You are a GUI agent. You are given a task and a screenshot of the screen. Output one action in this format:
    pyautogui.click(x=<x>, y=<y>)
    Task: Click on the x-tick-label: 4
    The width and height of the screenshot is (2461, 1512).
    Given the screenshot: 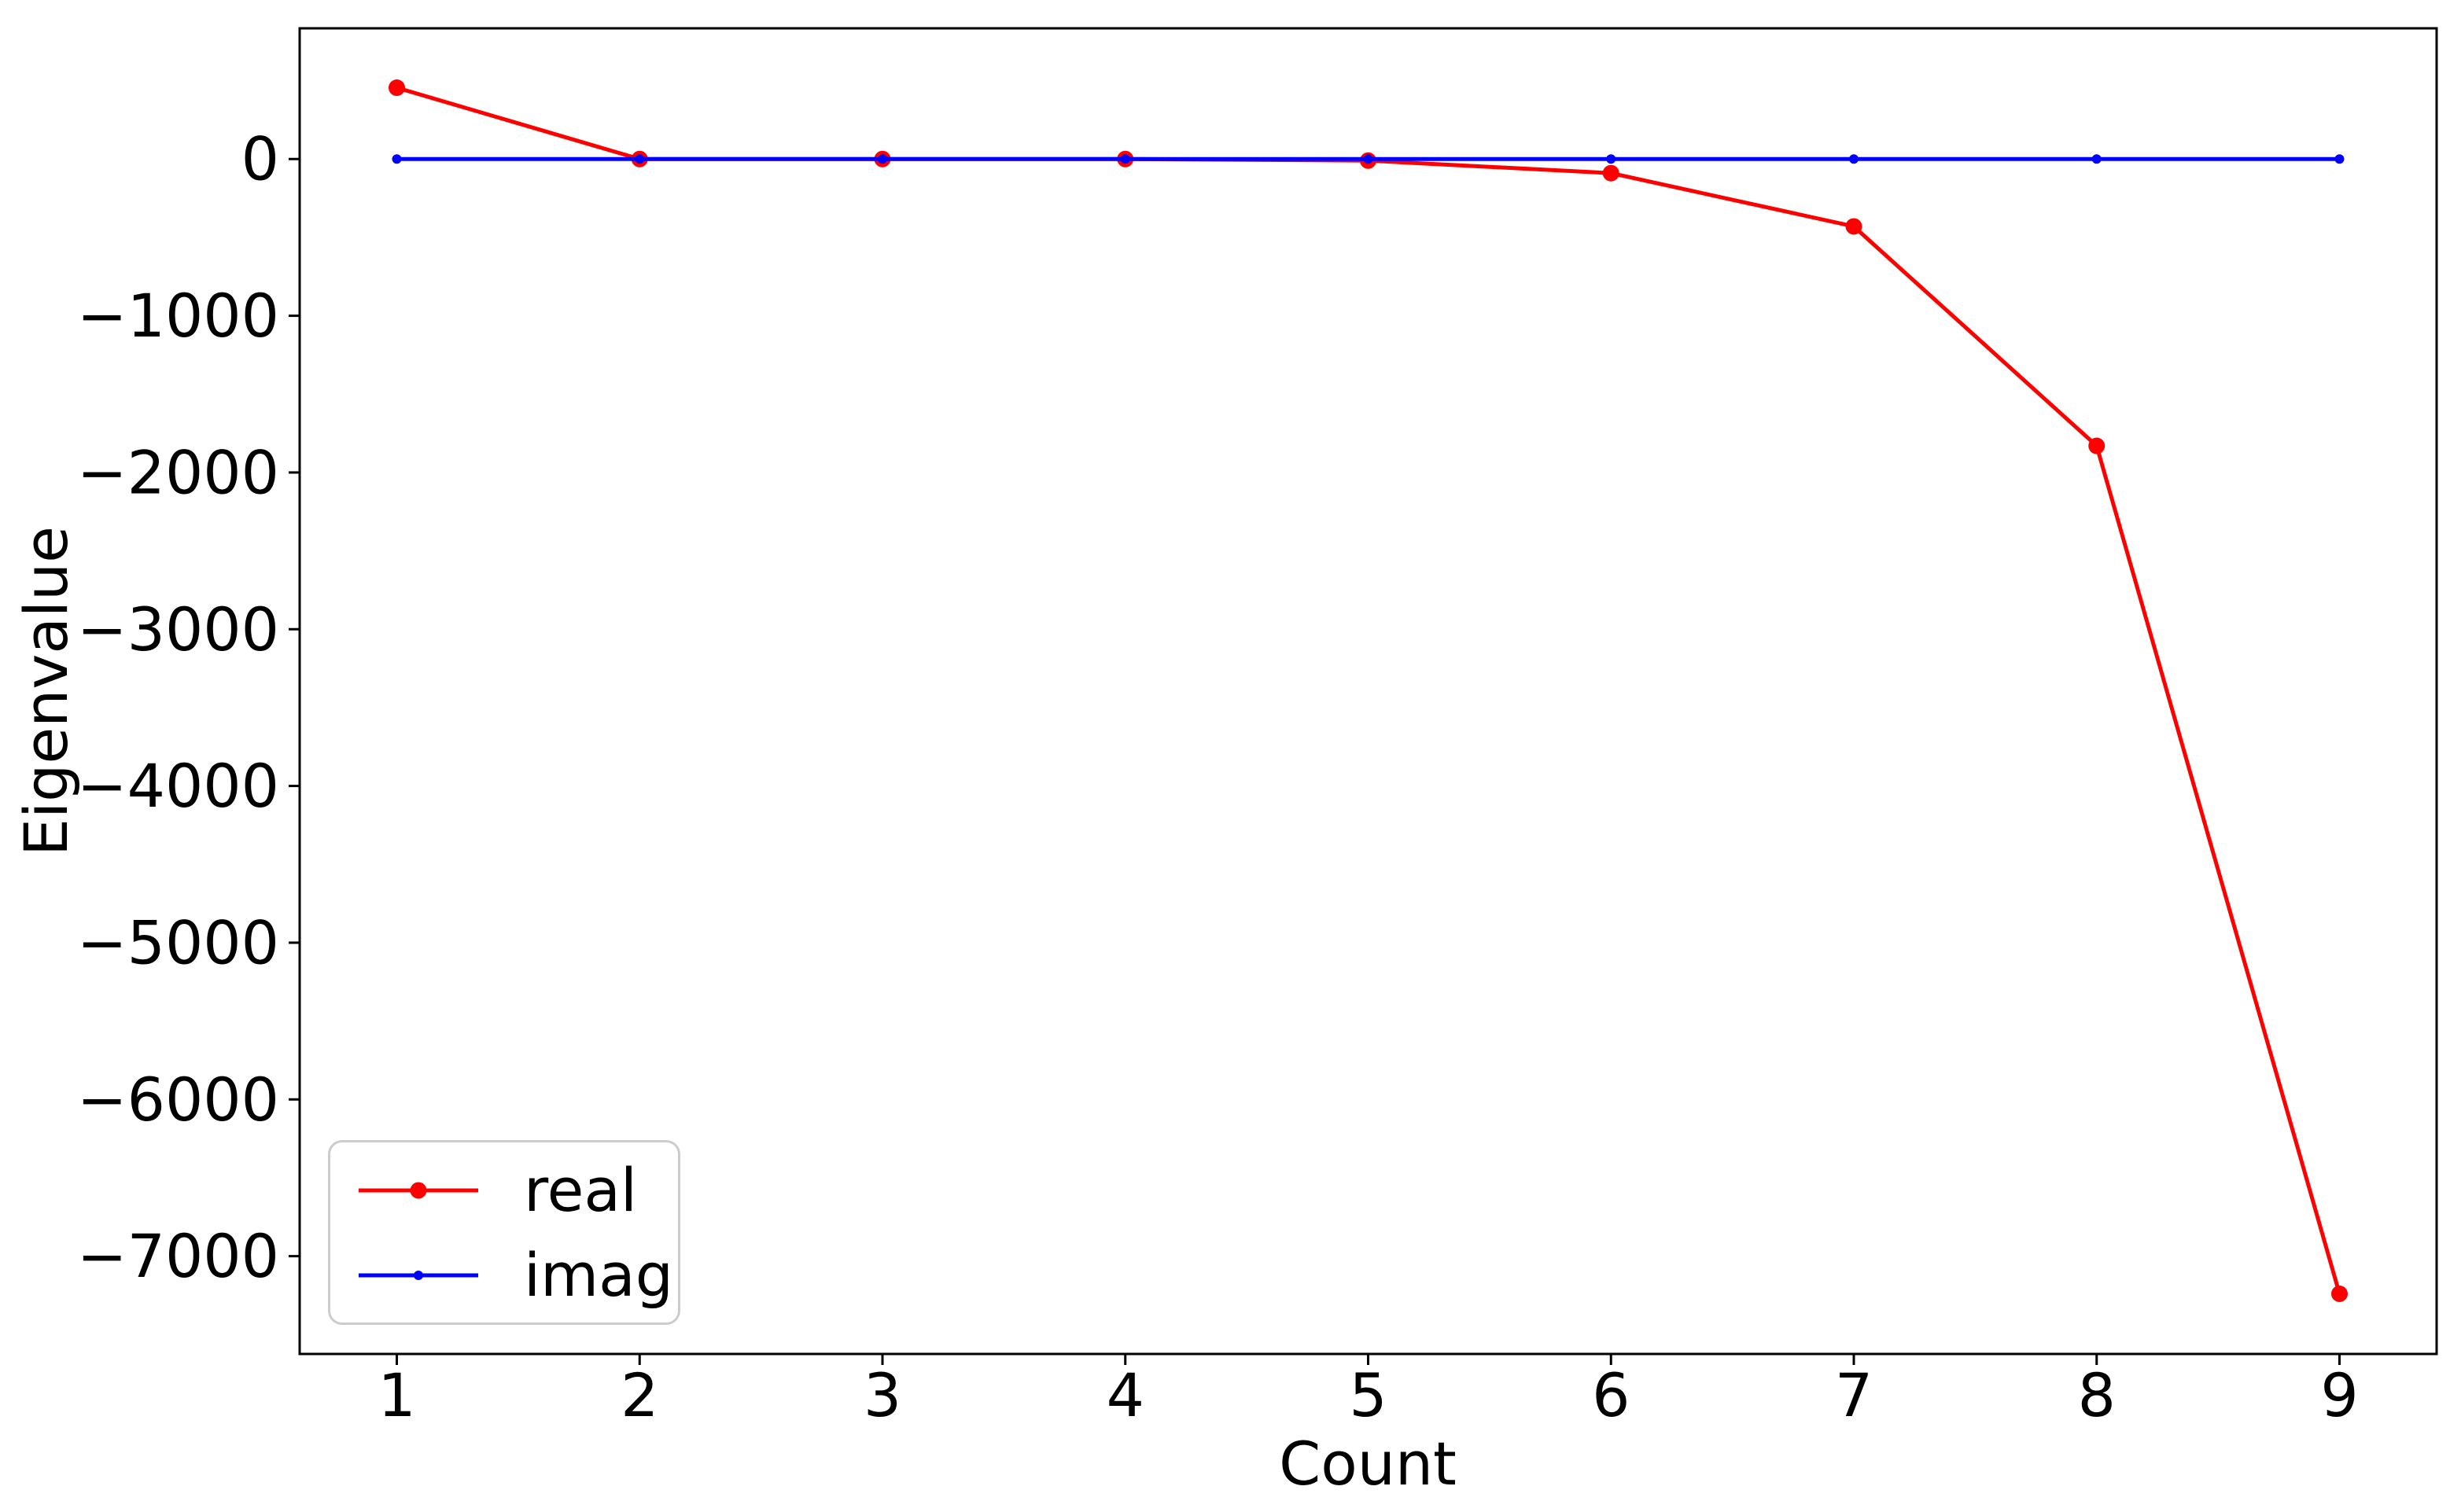 What is the action you would take?
    pyautogui.click(x=1125, y=1395)
    